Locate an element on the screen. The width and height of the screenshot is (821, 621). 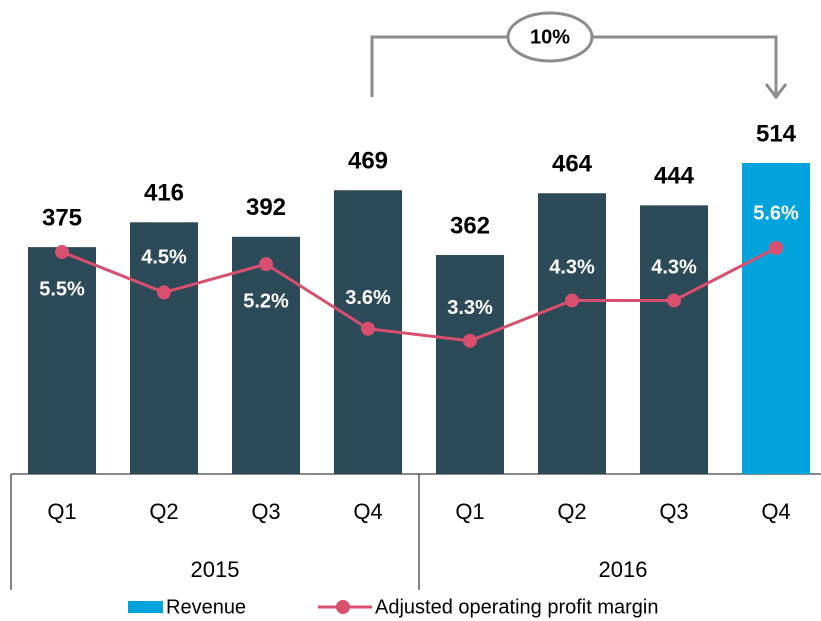
growth-bracket is located at coordinates (579, 55).